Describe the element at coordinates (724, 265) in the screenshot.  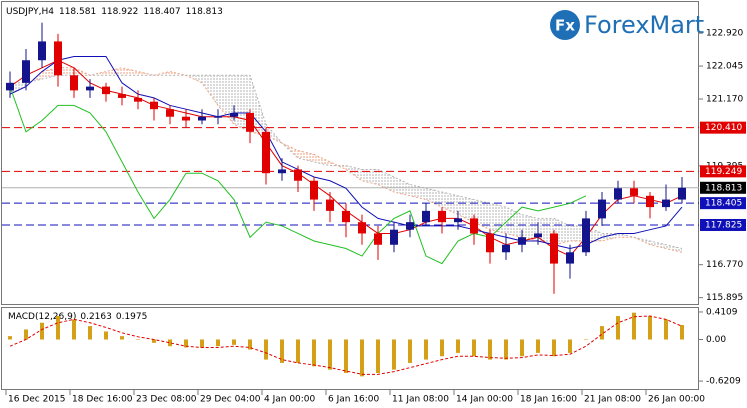
I see `y-tick-label: 116.770` at that location.